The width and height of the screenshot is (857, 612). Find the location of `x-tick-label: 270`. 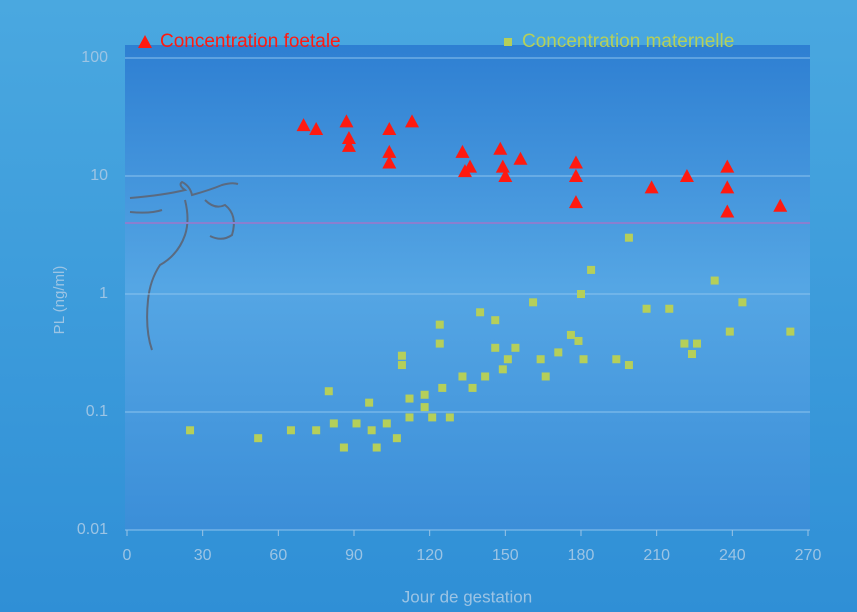

x-tick-label: 270 is located at coordinates (808, 555).